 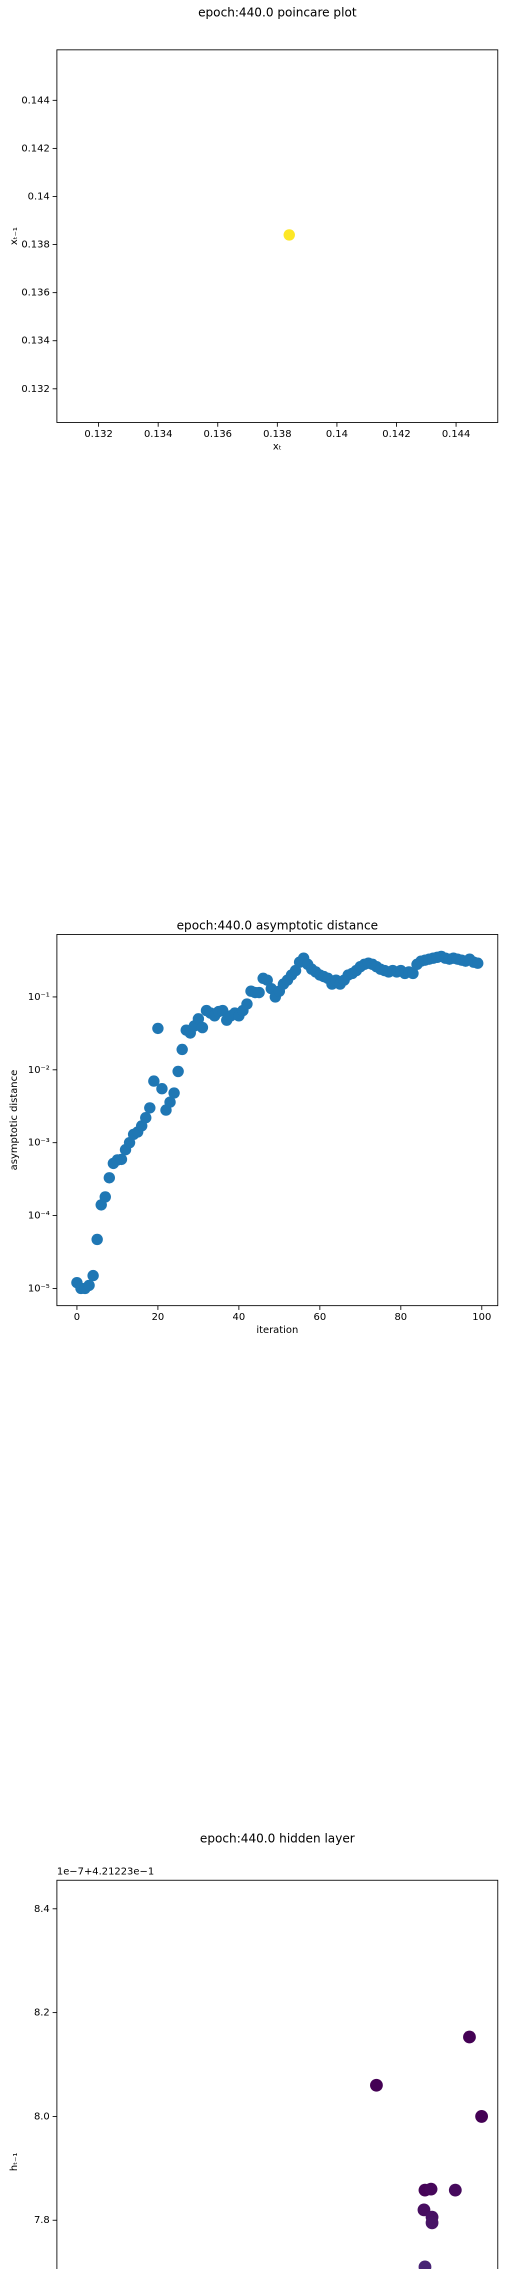 What do you see at coordinates (105, 1872) in the screenshot?
I see `y-offset-text: 1e−7+4.21223e−1` at bounding box center [105, 1872].